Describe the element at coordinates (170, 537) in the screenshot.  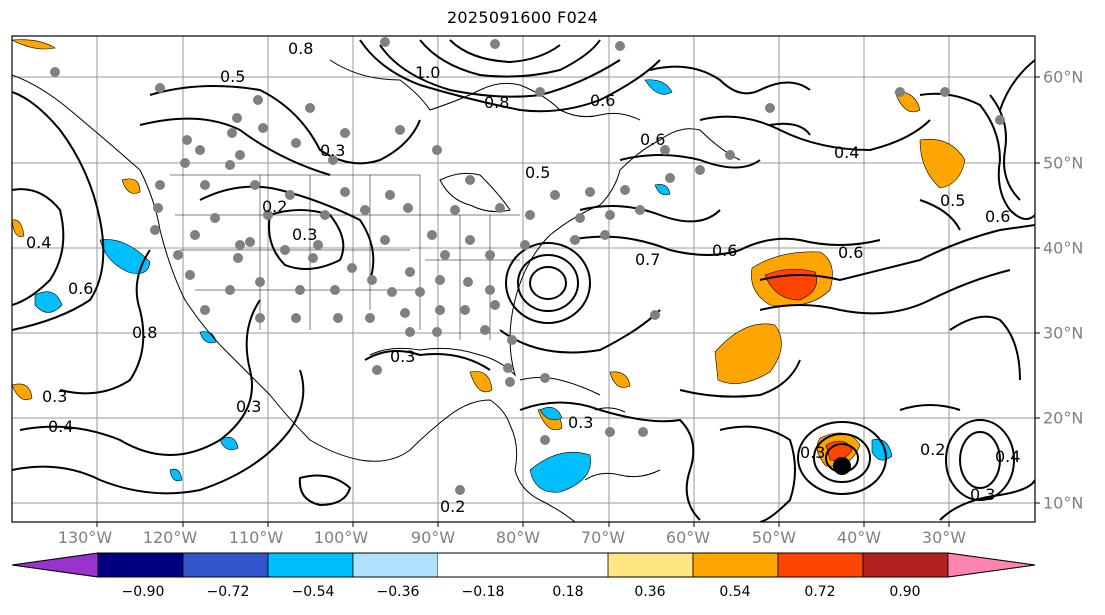
I see `lon-label-120w: 120°W` at that location.